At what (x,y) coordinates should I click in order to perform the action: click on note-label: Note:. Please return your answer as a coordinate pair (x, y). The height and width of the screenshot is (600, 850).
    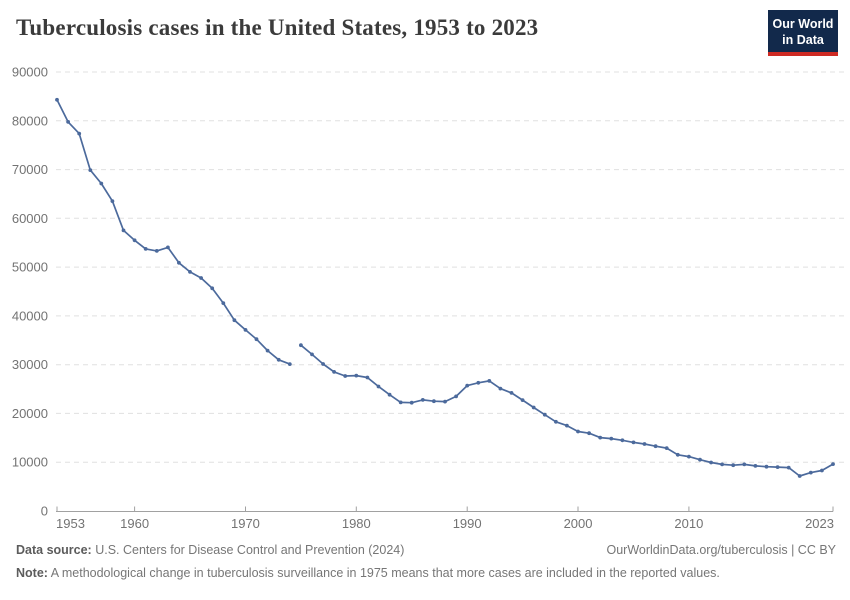
    Looking at the image, I should click on (32, 573).